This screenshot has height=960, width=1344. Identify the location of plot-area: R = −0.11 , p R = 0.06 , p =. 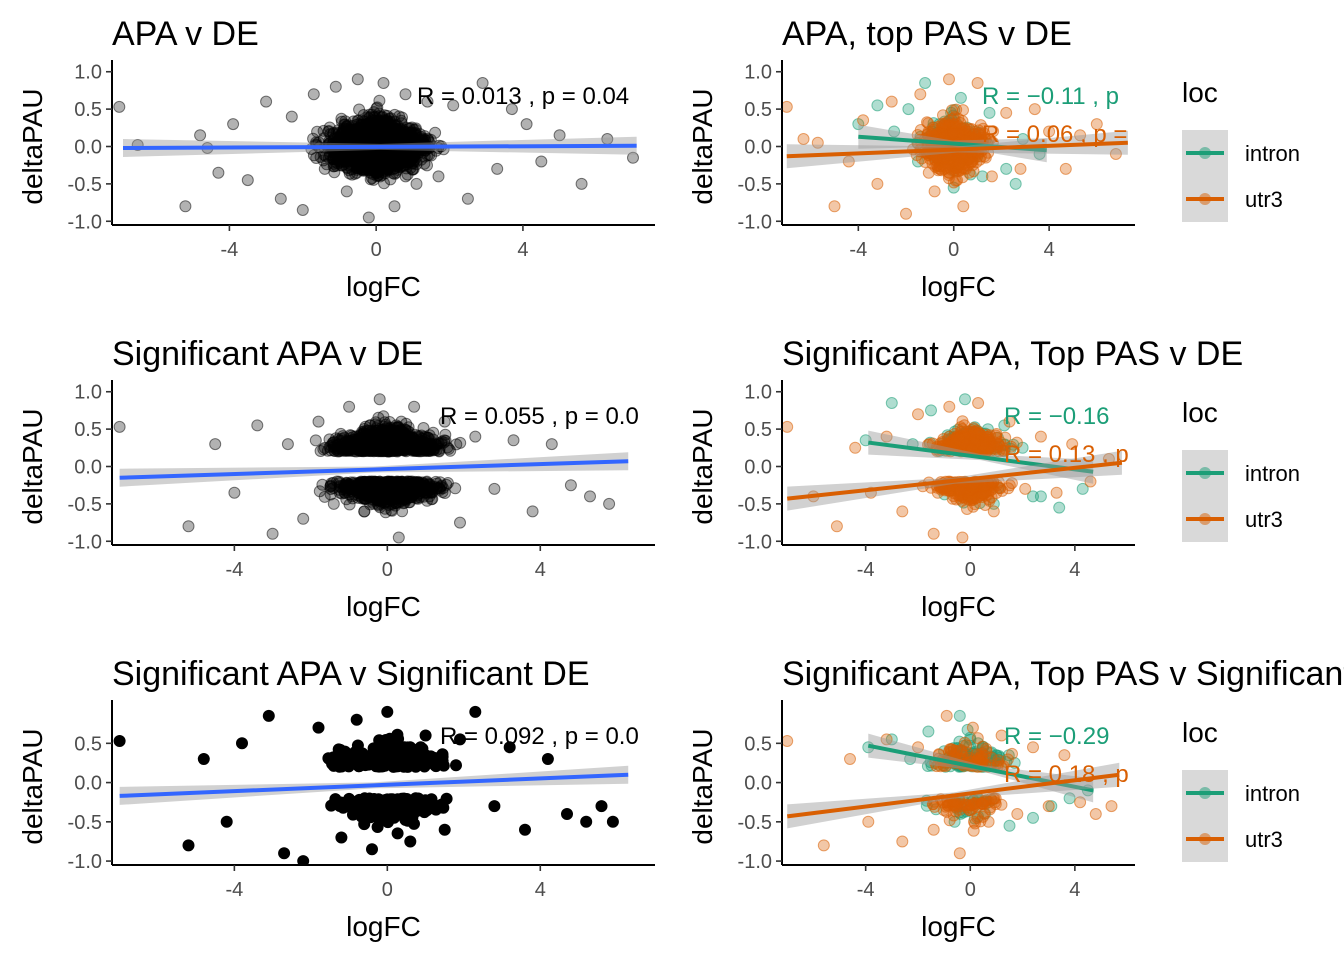
(955, 146).